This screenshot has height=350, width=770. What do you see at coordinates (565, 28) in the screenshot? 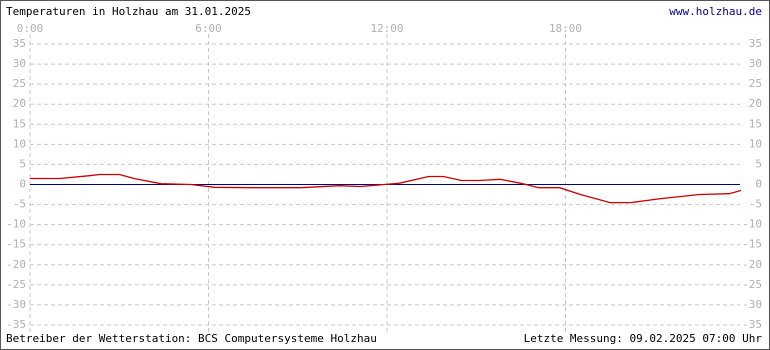
I see `x-tick-label: 18:00` at bounding box center [565, 28].